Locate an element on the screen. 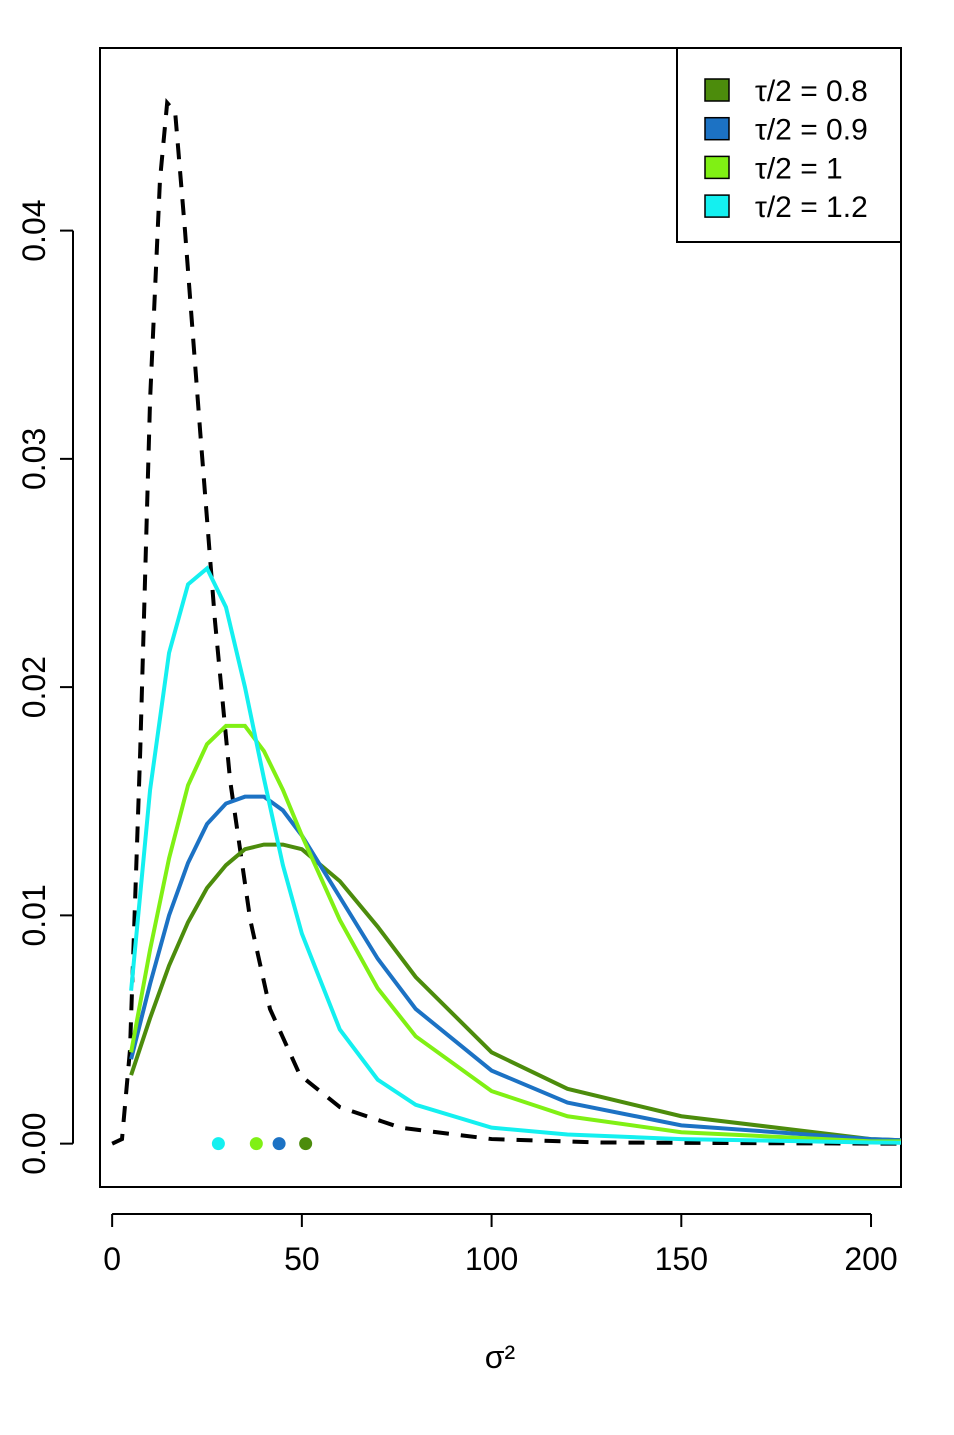 This screenshot has height=1435, width=954. legend-label: τ/2 = 1.2 is located at coordinates (811, 207).